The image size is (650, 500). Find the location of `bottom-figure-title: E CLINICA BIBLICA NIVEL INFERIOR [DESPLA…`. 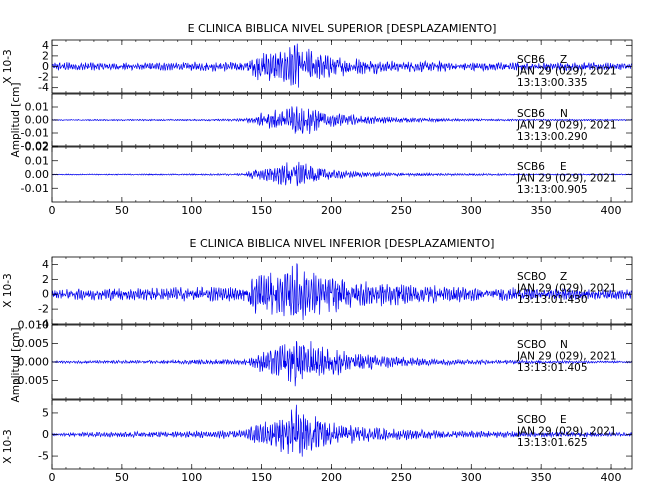

bottom-figure-title: E CLINICA BIBLICA NIVEL INFERIOR [DESPLA… is located at coordinates (342, 243).